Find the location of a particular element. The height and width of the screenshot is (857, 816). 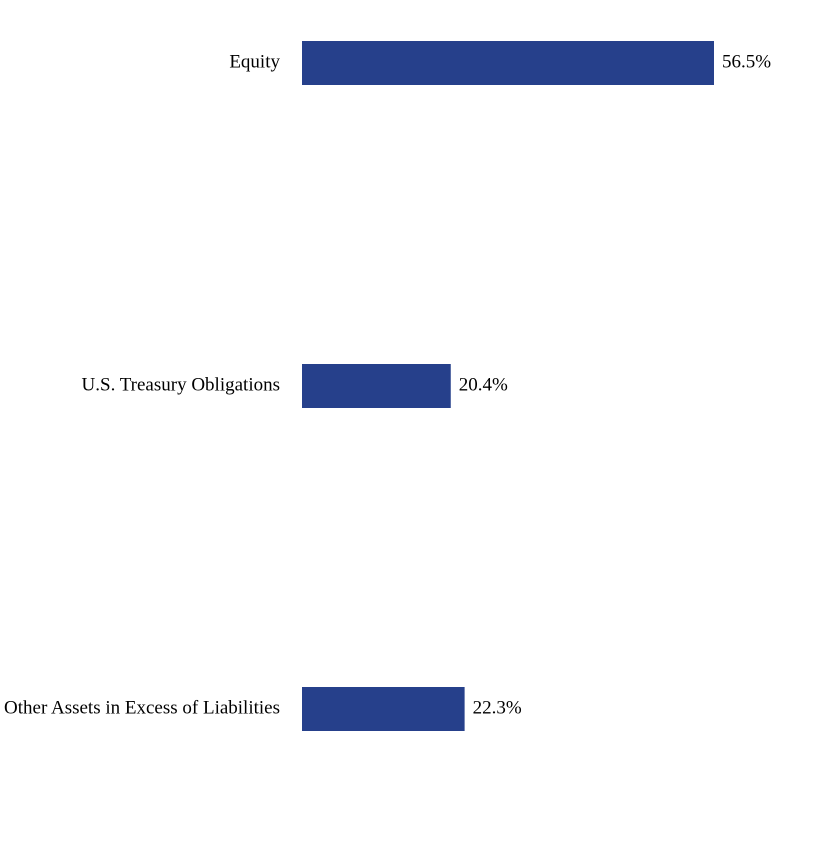

category-label: Other Assets in Excess of Liabilities is located at coordinates (142, 707).